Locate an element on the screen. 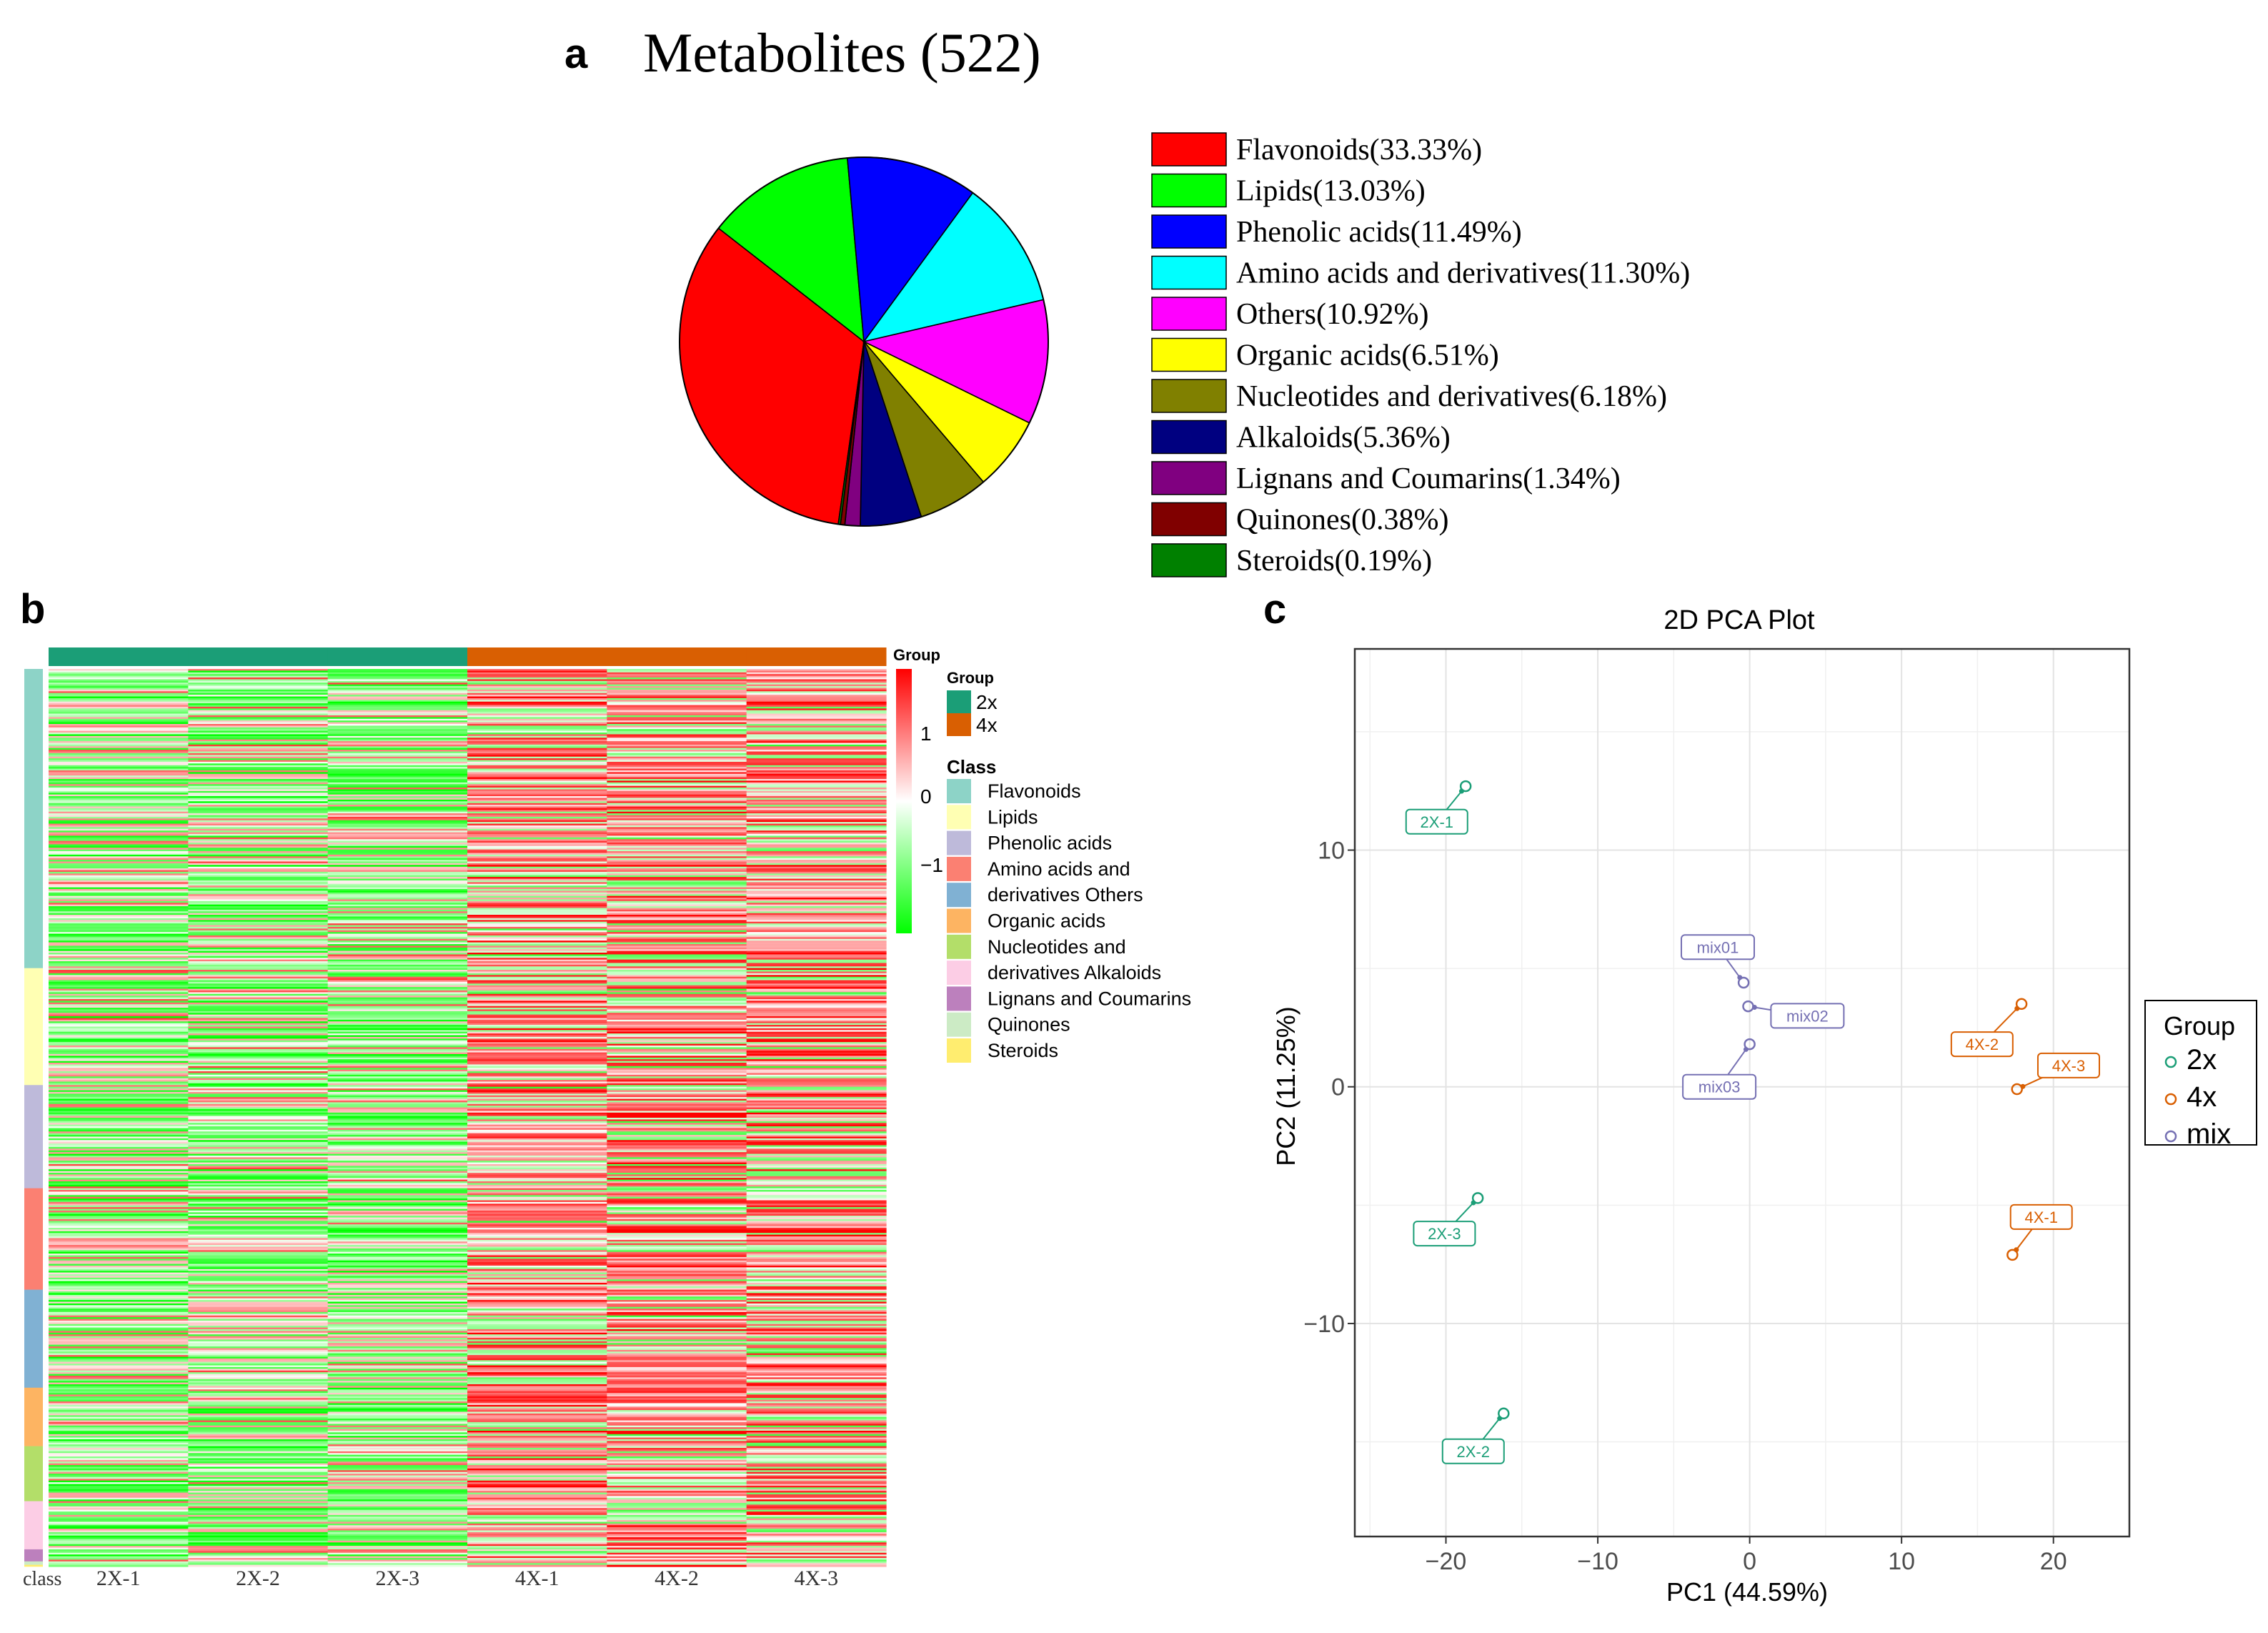 This screenshot has height=1633, width=2268. group-legend-label-1: 4x is located at coordinates (987, 725).